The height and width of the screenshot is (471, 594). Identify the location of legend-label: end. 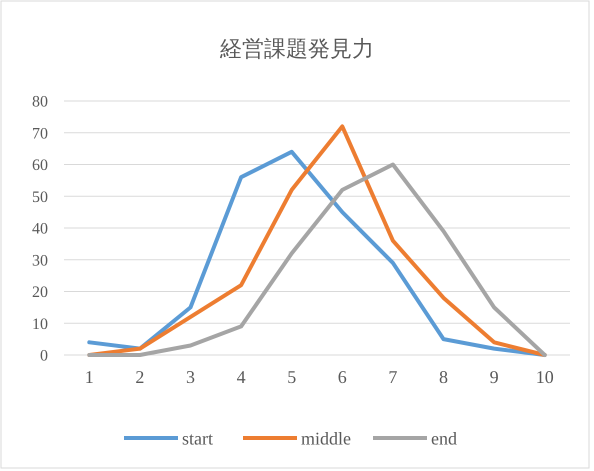
(444, 438).